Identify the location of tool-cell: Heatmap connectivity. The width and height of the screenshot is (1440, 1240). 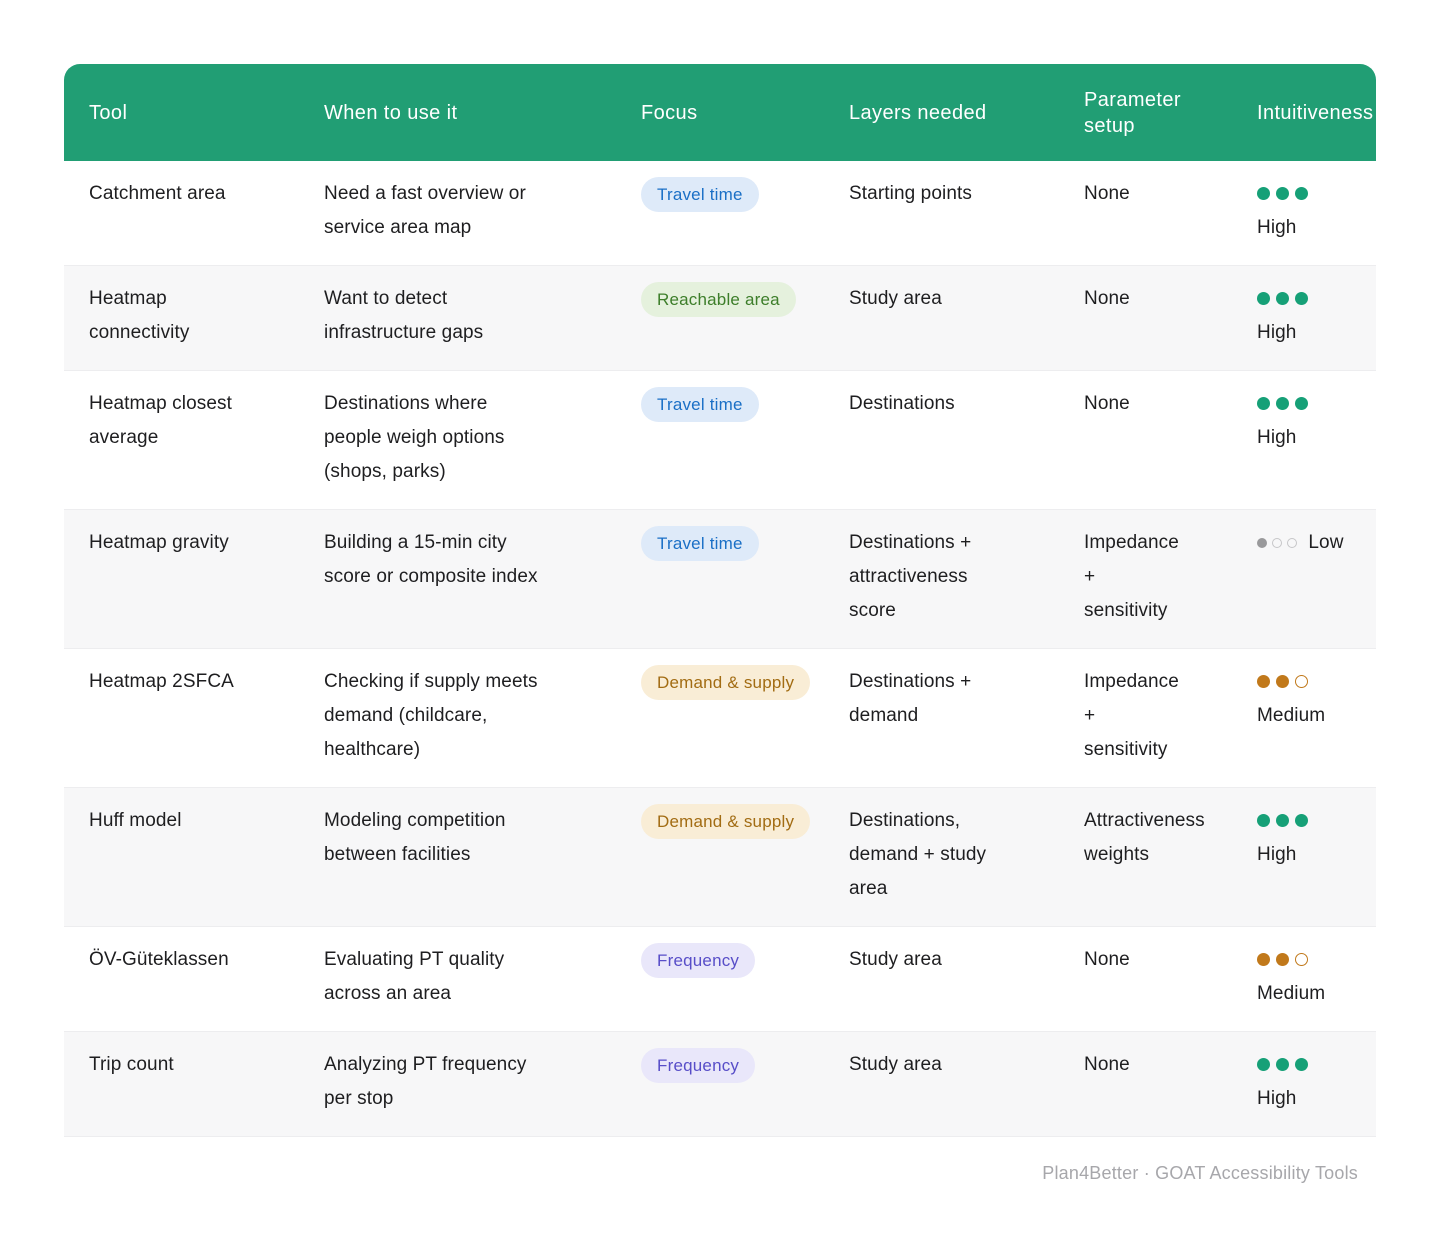
(139, 315).